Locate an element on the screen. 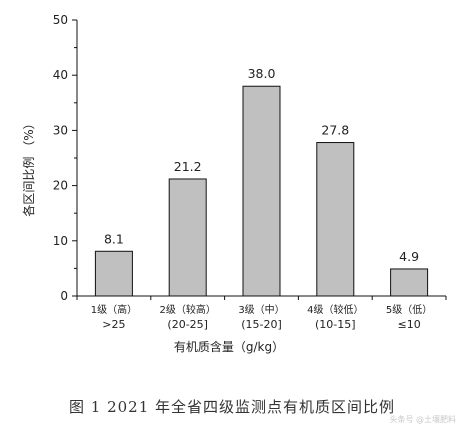 This screenshot has height=430, width=464. y-tick-label: 40 is located at coordinates (60, 75).